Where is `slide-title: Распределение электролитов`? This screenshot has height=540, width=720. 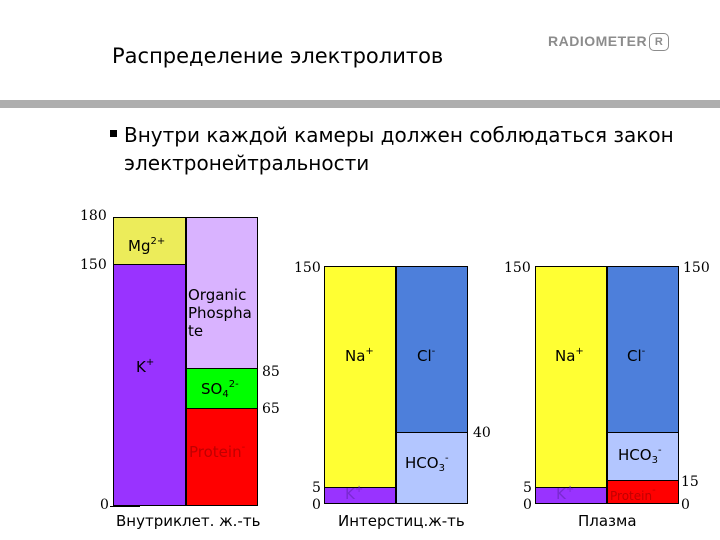 slide-title: Распределение электролитов is located at coordinates (278, 56).